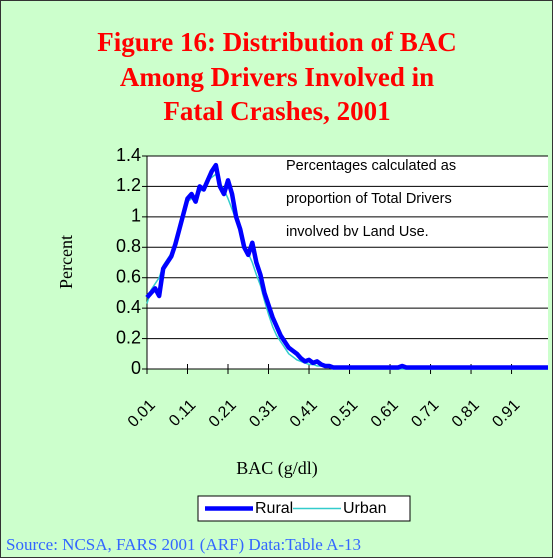 This screenshot has height=558, width=553. What do you see at coordinates (128, 337) in the screenshot?
I see `y-tick-label: 0.2` at bounding box center [128, 337].